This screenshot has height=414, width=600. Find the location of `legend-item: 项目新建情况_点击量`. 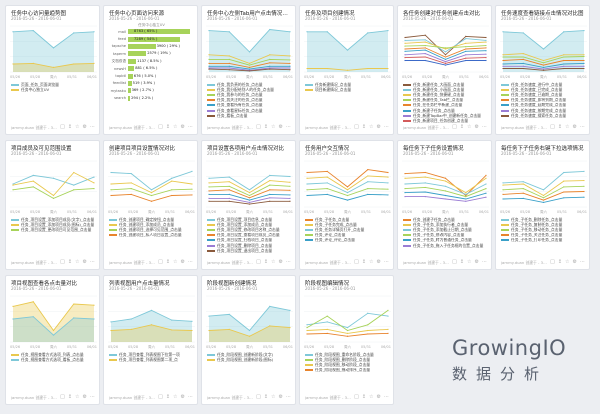

legend-item: 项目新建情况_点击量 is located at coordinates (348, 89).